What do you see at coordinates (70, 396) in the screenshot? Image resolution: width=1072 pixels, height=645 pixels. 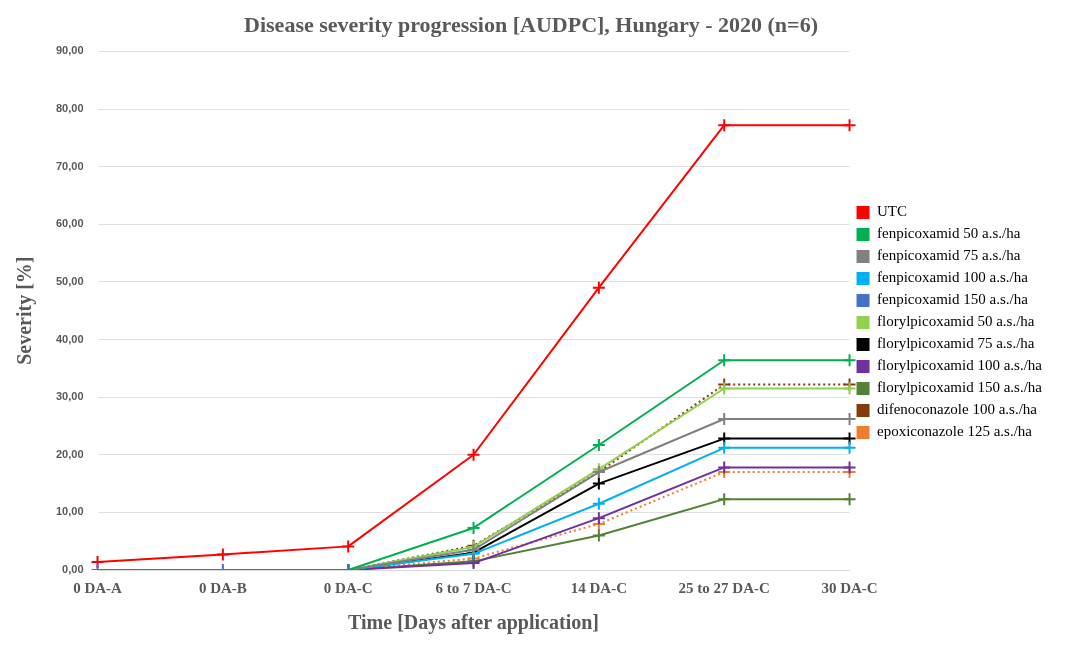 I see `y-tick-label: 30,00` at bounding box center [70, 396].